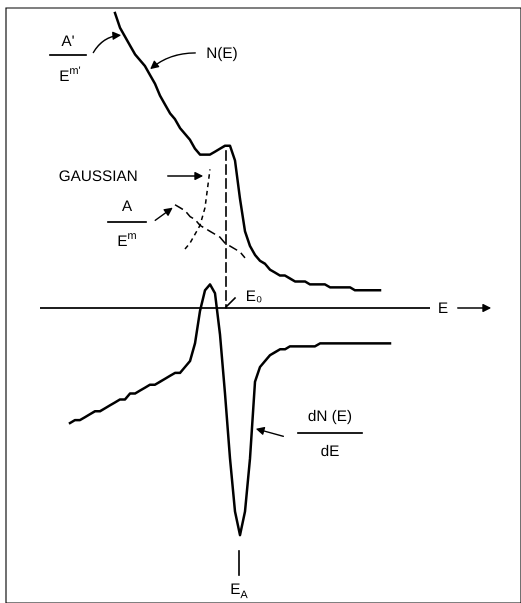  I want to click on annotation: dE, so click(330, 450).